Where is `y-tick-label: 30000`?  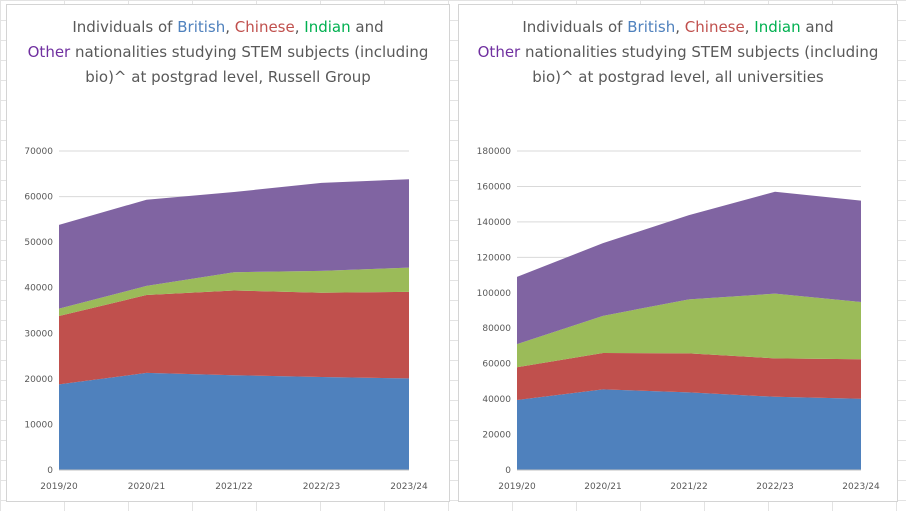 y-tick-label: 30000 is located at coordinates (38, 334).